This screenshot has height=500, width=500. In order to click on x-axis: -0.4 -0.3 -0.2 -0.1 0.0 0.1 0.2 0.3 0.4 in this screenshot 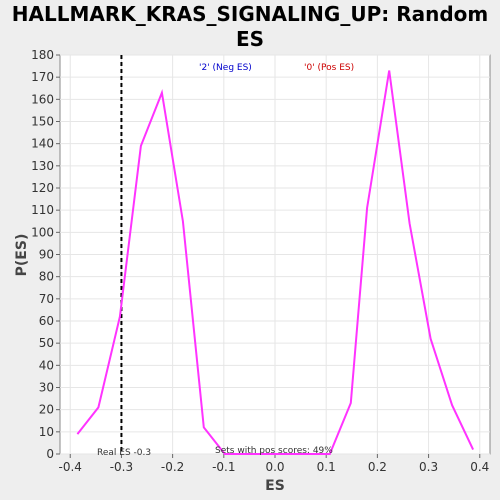, I will do `click(274, 464)`.